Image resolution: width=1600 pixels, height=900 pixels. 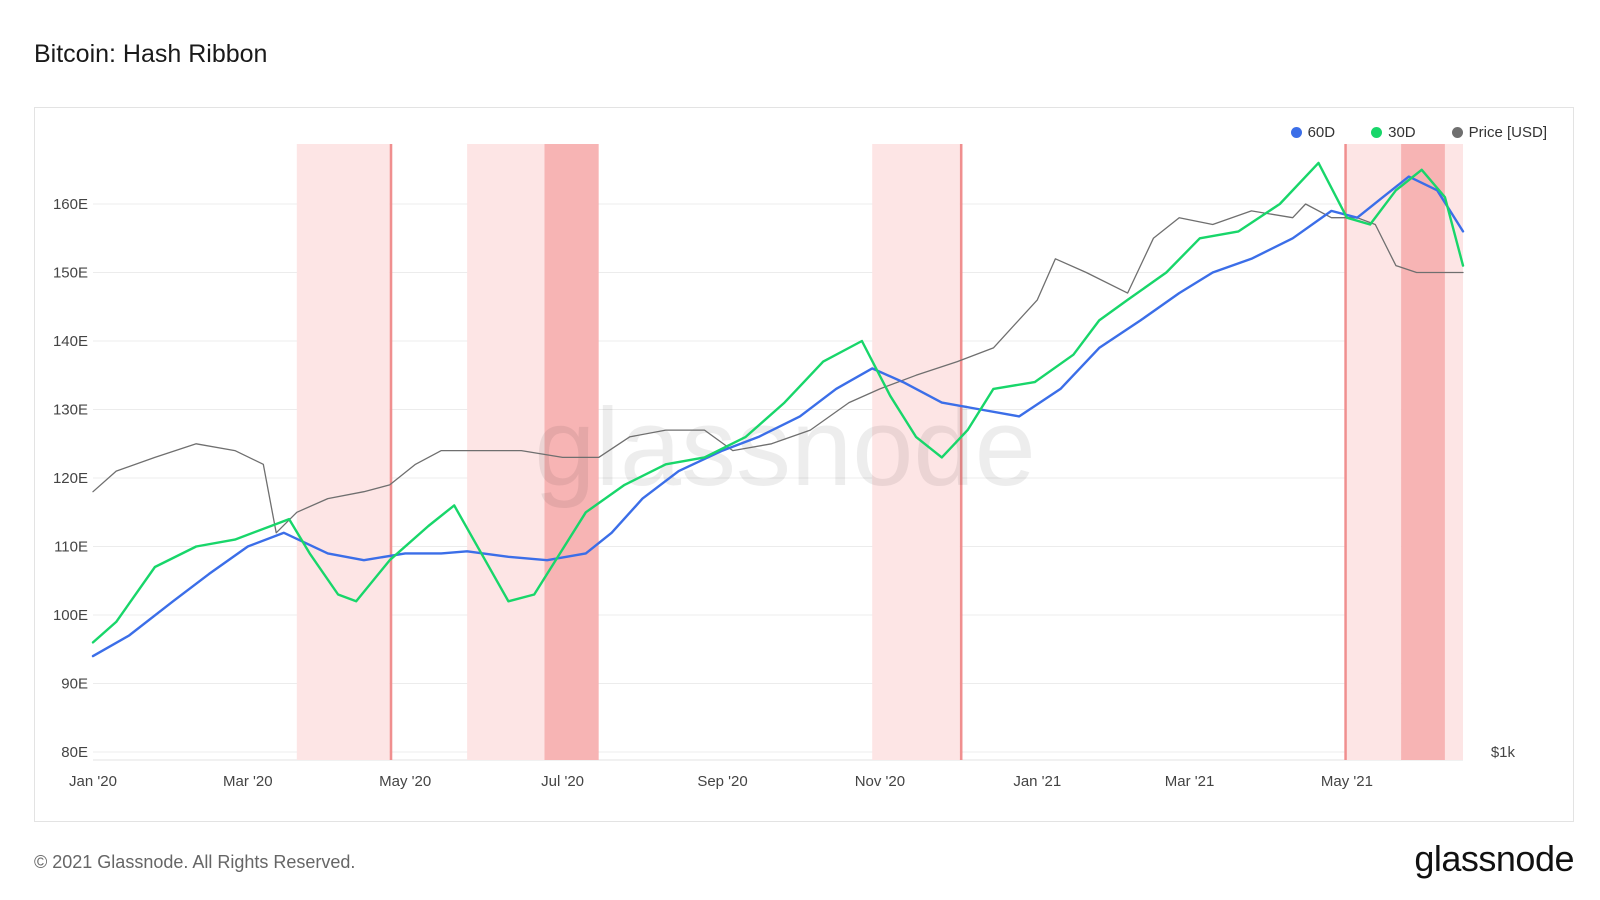 I want to click on brand-logo: glassnode, so click(x=1494, y=858).